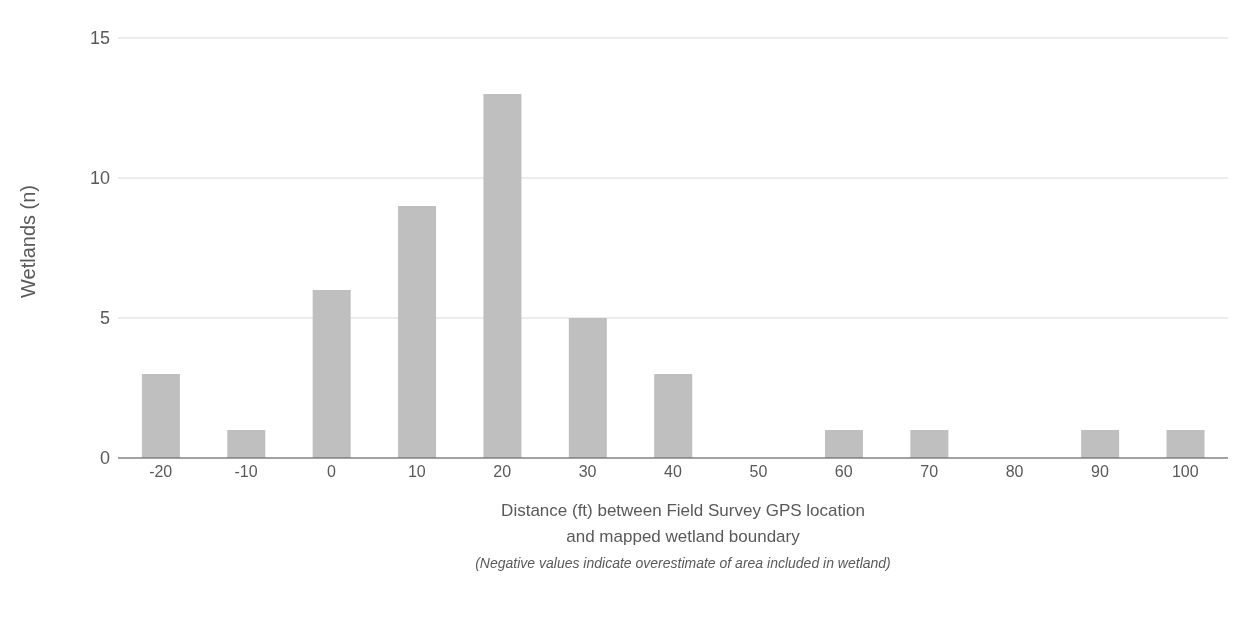  I want to click on x-tick-label: -20, so click(161, 472).